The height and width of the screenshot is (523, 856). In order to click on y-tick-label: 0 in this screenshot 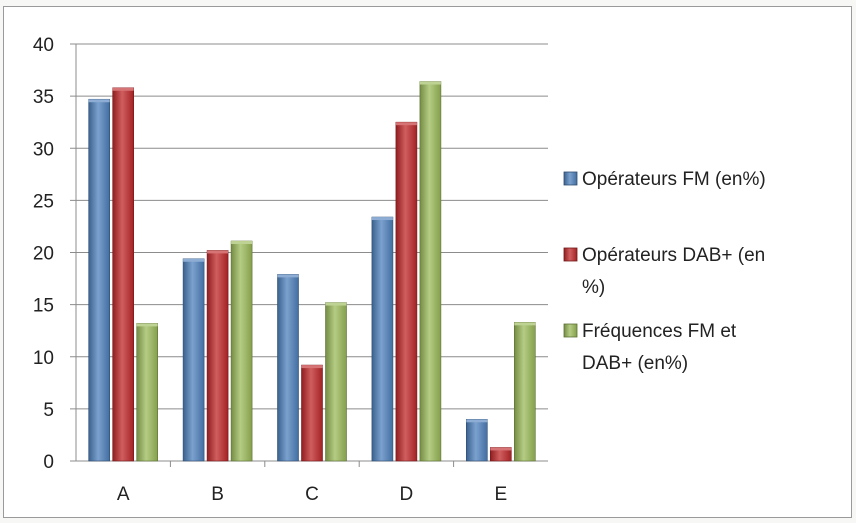, I will do `click(48, 462)`.